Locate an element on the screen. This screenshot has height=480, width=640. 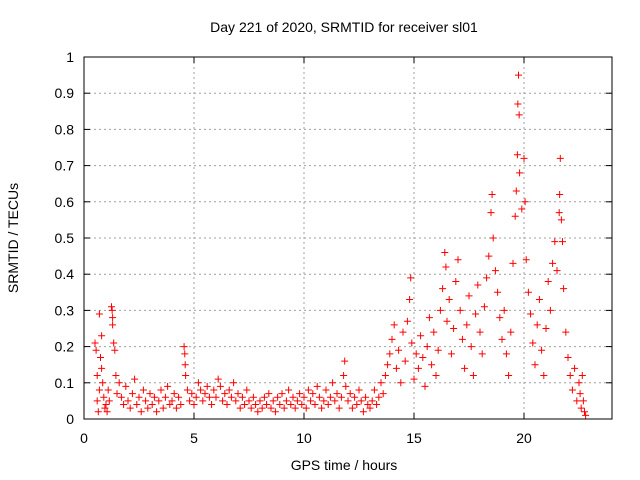
y-tick-label: 0.5 is located at coordinates (65, 238).